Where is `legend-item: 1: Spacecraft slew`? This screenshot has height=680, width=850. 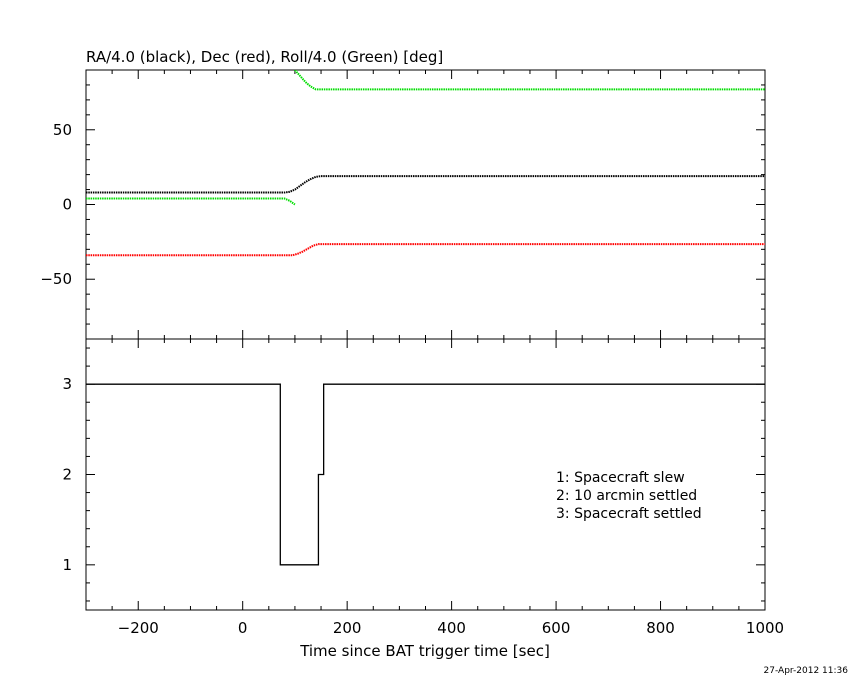
legend-item: 1: Spacecraft slew is located at coordinates (620, 478).